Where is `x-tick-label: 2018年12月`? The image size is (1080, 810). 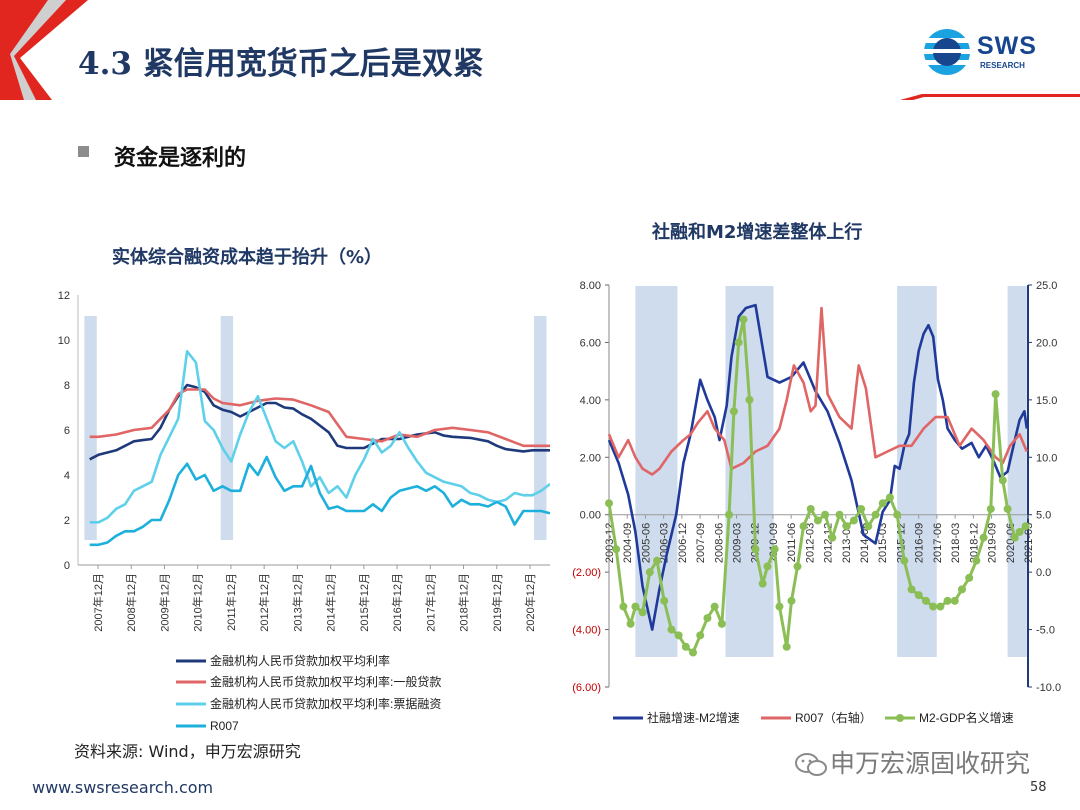 x-tick-label: 2018年12月 is located at coordinates (464, 602).